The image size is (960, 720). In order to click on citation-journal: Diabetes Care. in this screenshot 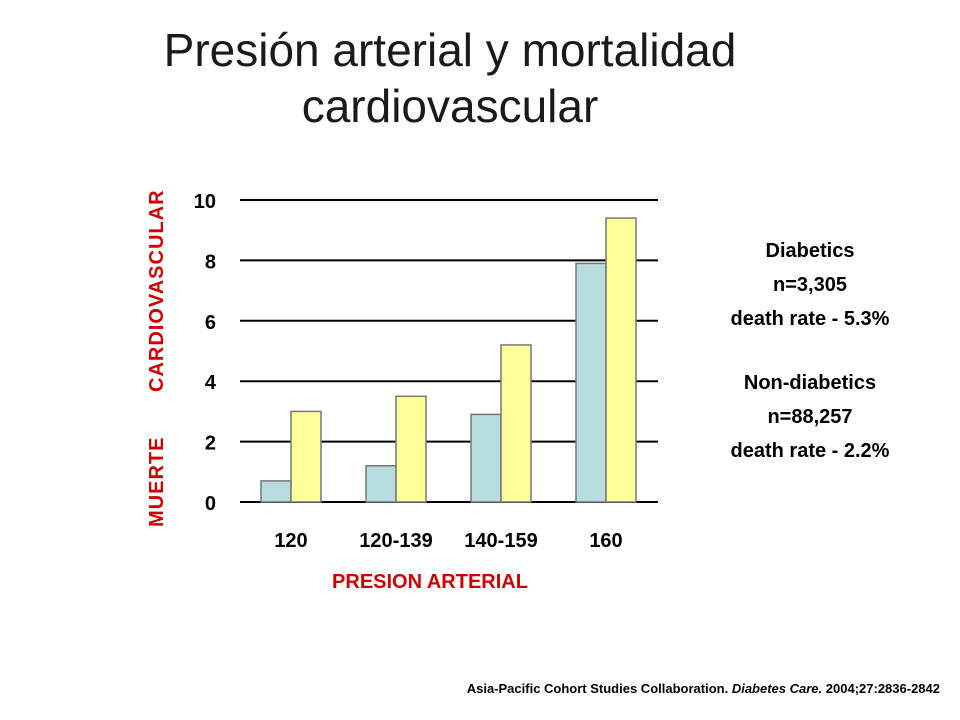, I will do `click(777, 688)`.